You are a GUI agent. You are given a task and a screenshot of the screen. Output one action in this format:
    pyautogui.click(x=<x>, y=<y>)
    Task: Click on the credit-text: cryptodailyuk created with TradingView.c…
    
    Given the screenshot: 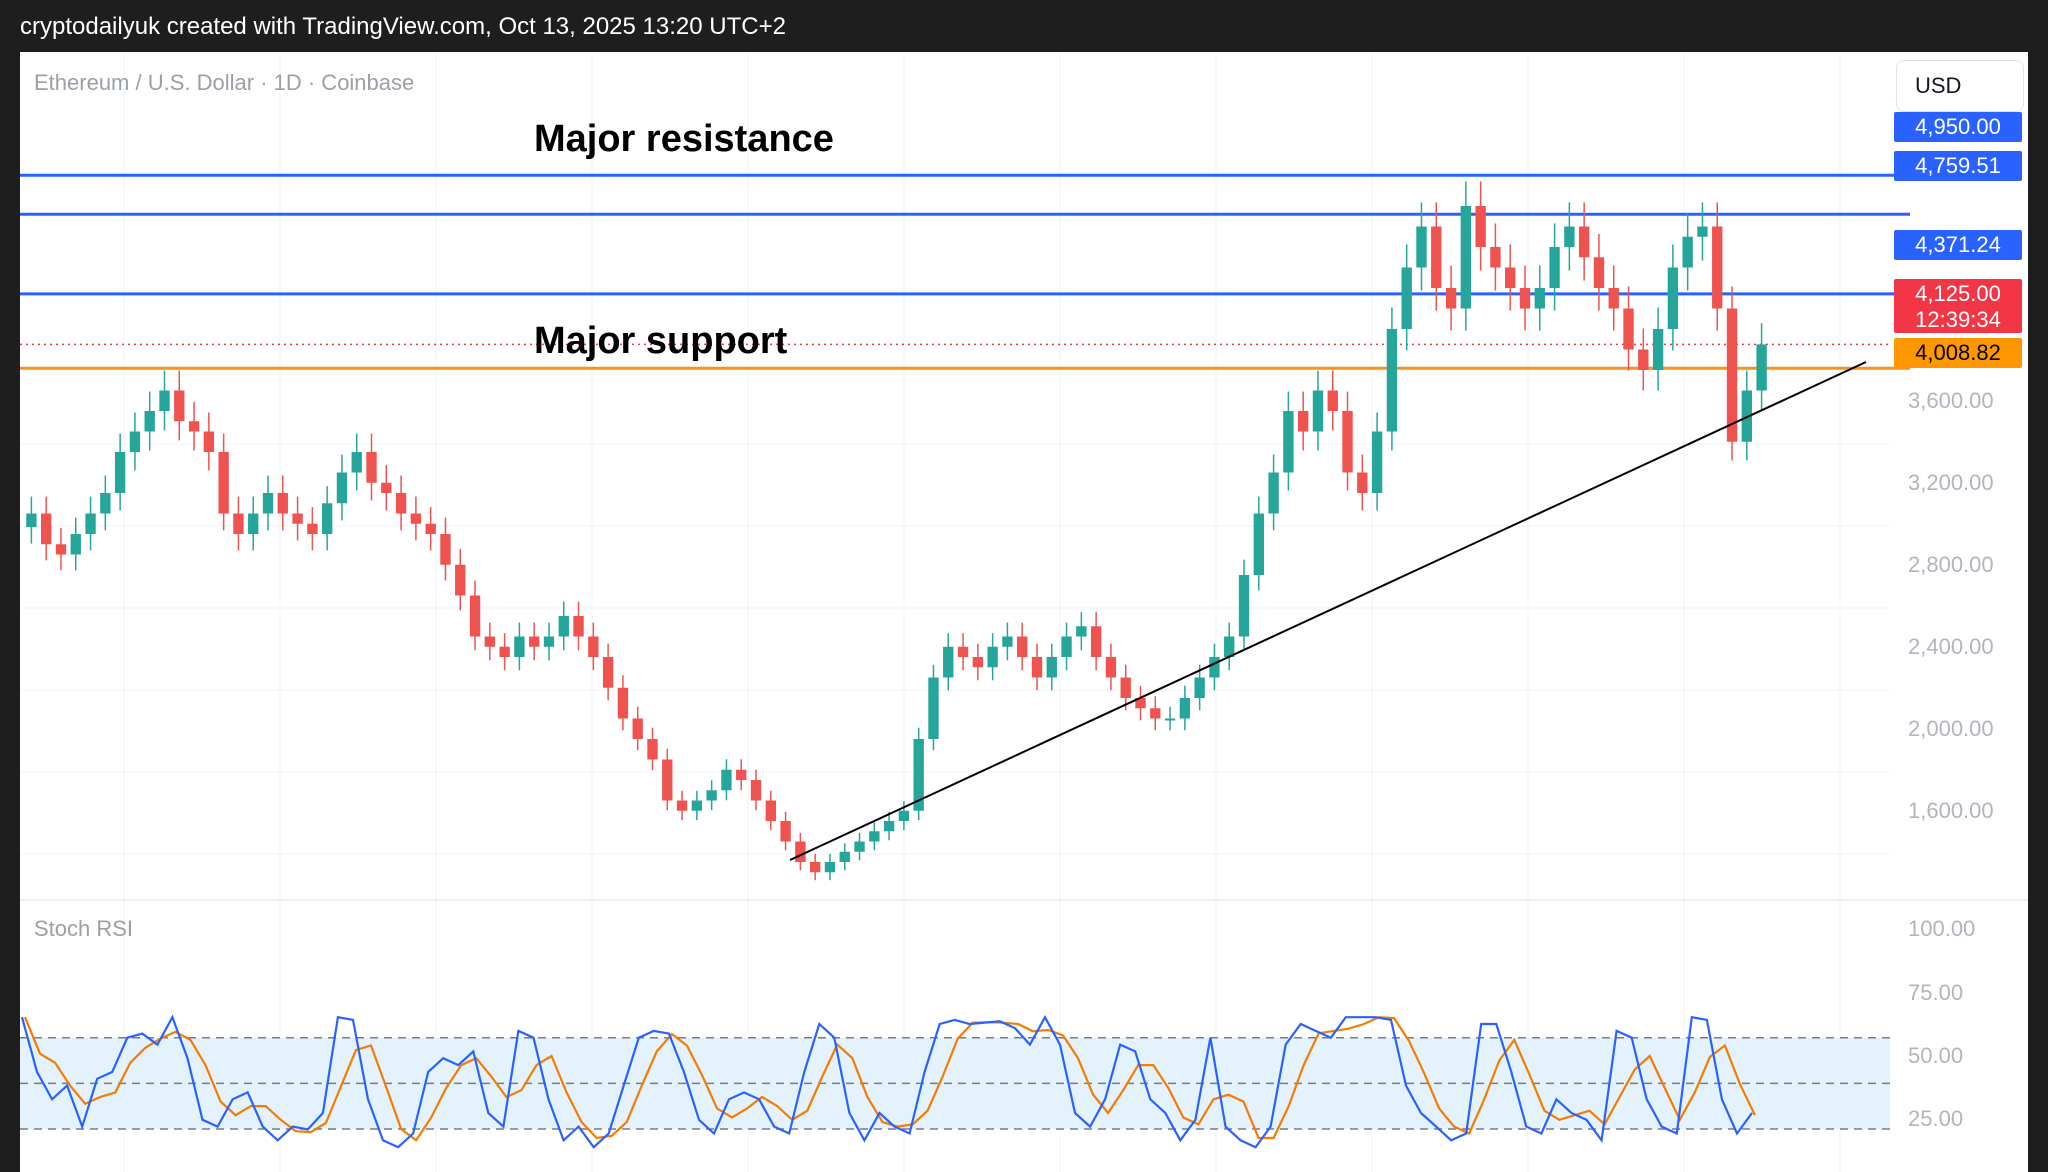 What is the action you would take?
    pyautogui.click(x=403, y=26)
    